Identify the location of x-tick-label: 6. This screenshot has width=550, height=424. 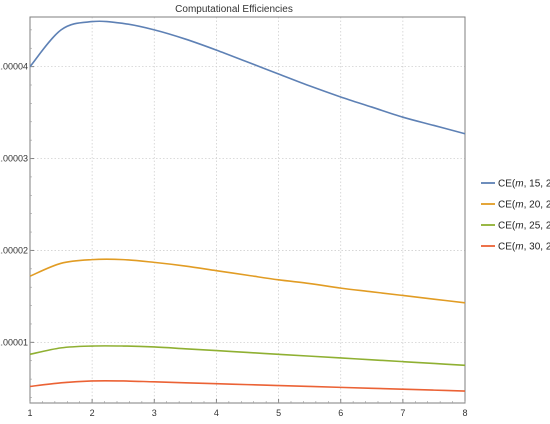
(340, 413).